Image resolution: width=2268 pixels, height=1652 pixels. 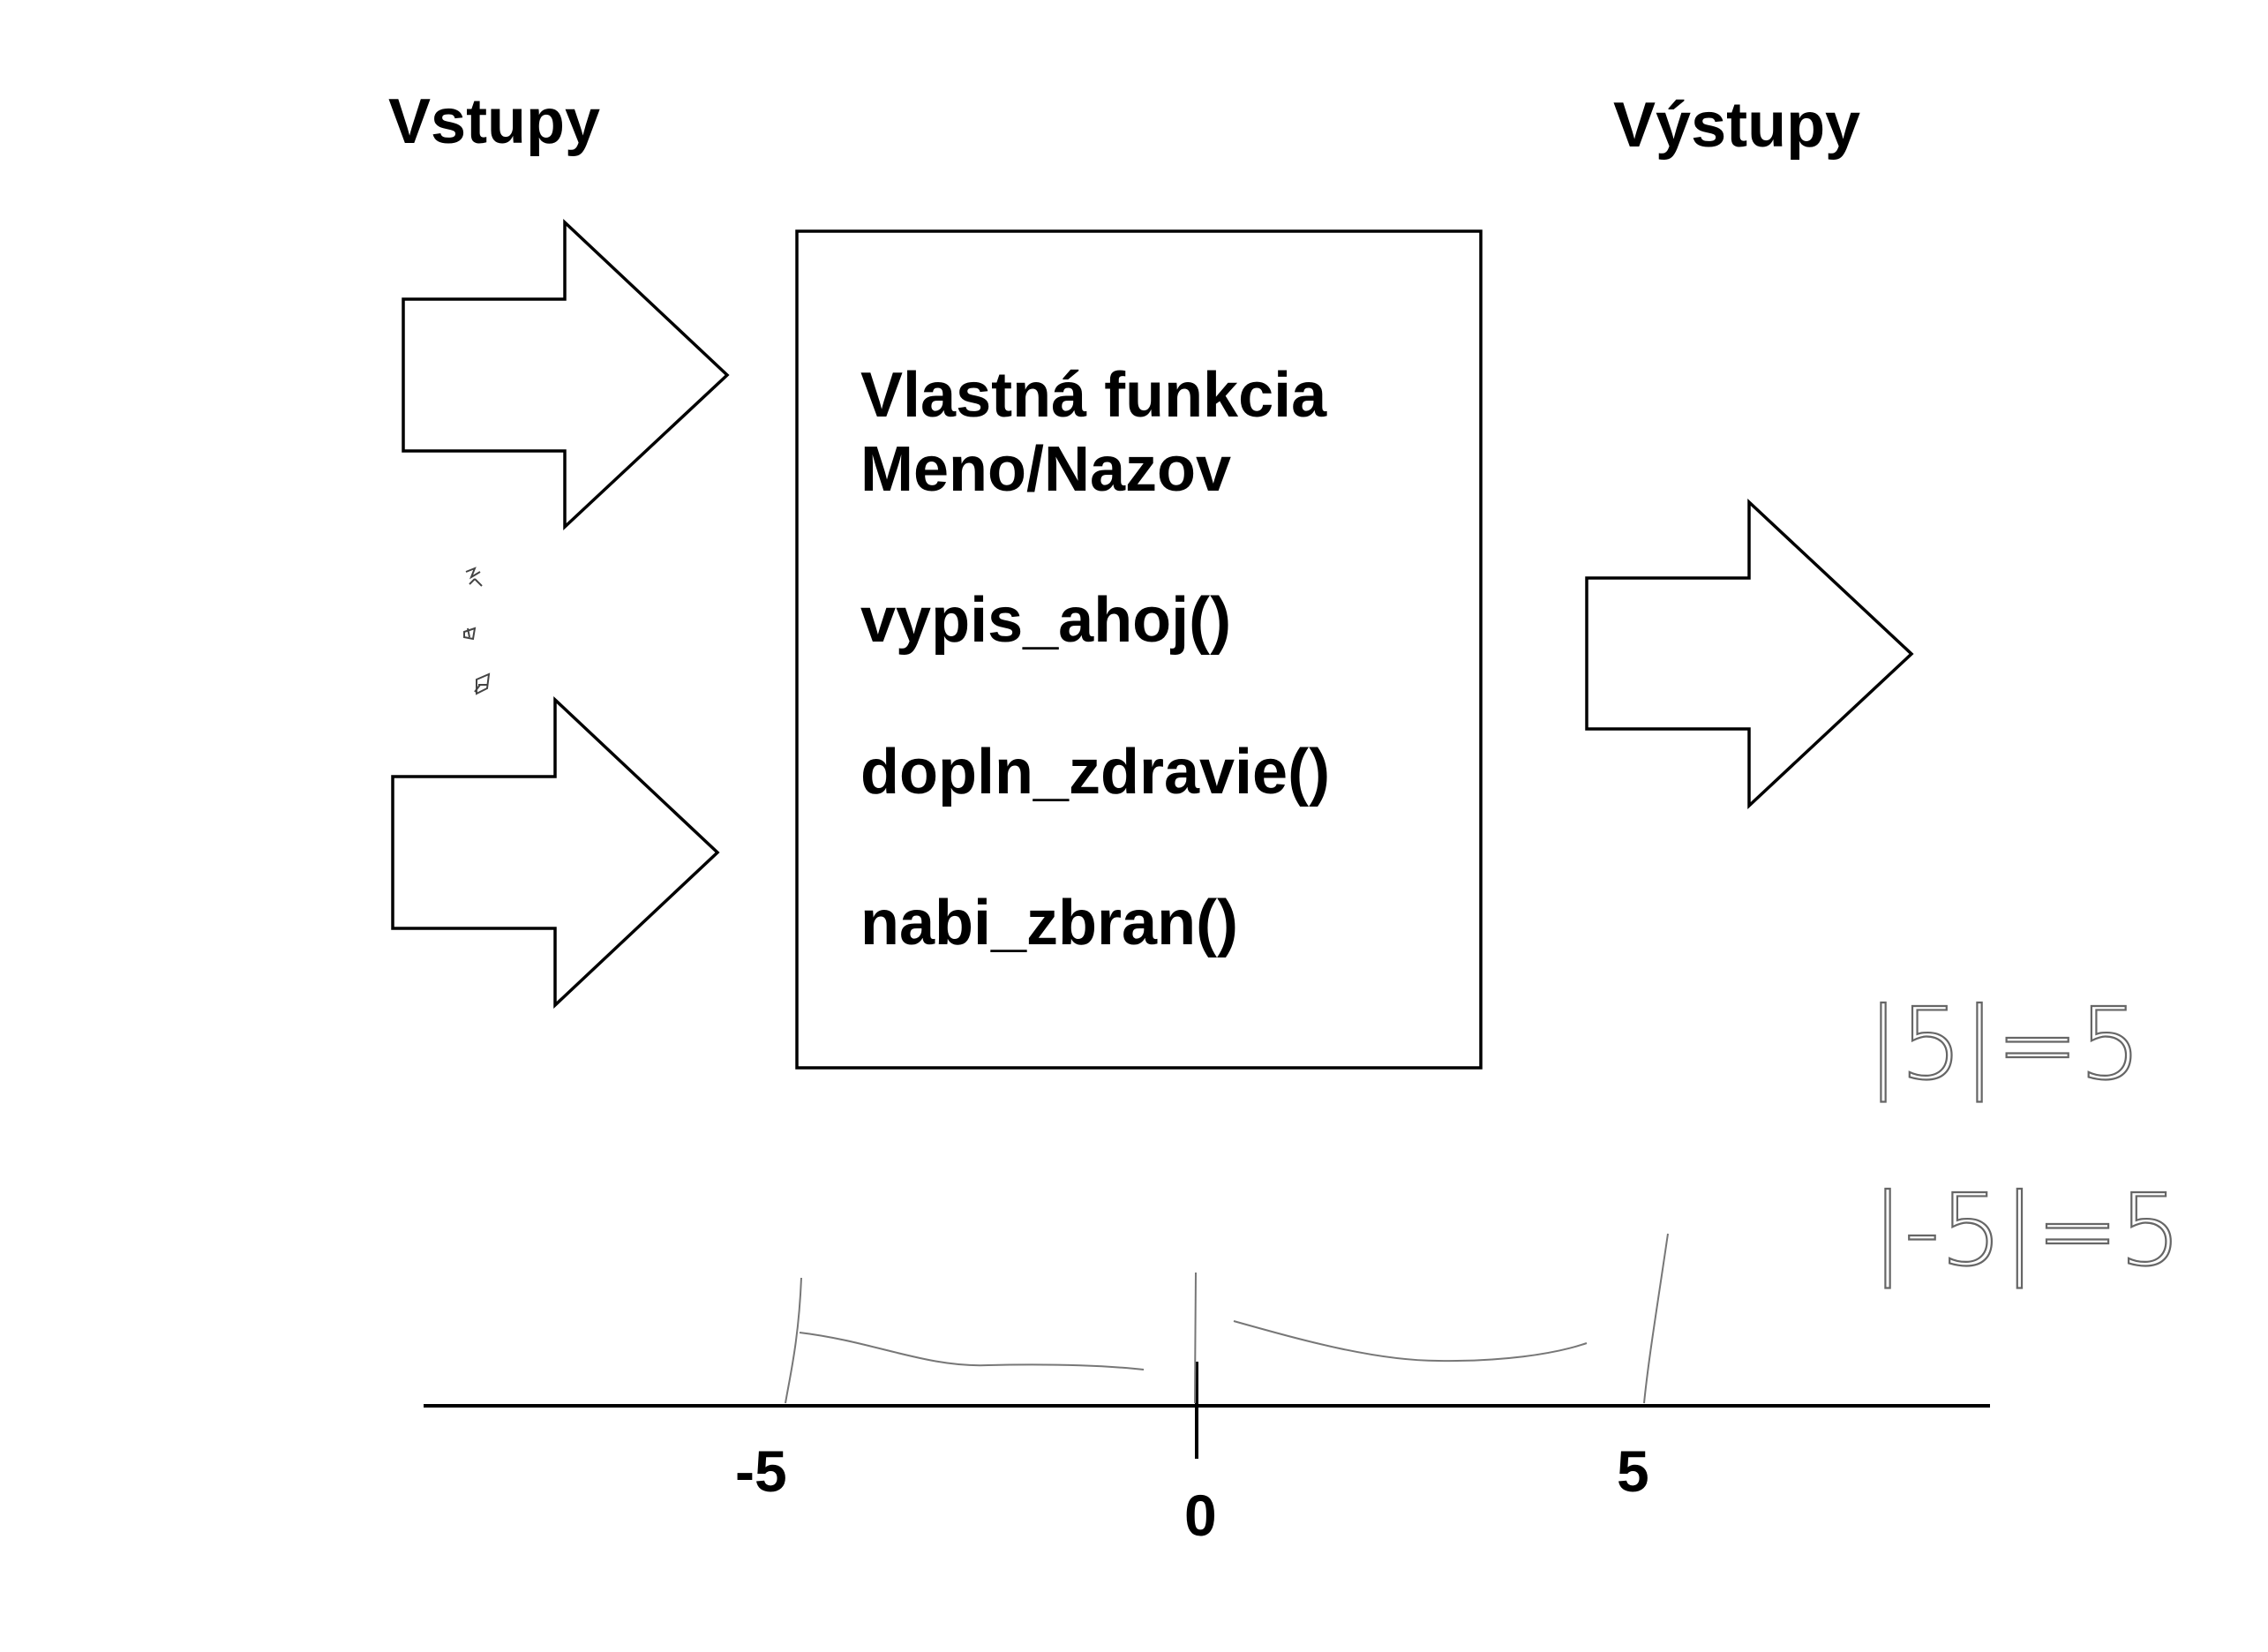 I want to click on function-box-title: Vlastná funkcia, so click(x=1093, y=396).